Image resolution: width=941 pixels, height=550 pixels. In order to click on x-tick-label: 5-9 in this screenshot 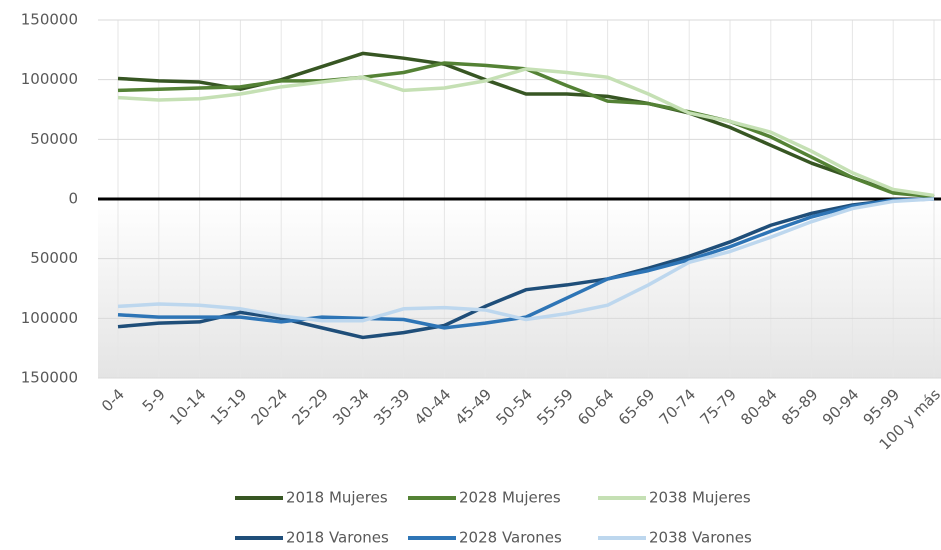, I will do `click(154, 400)`.